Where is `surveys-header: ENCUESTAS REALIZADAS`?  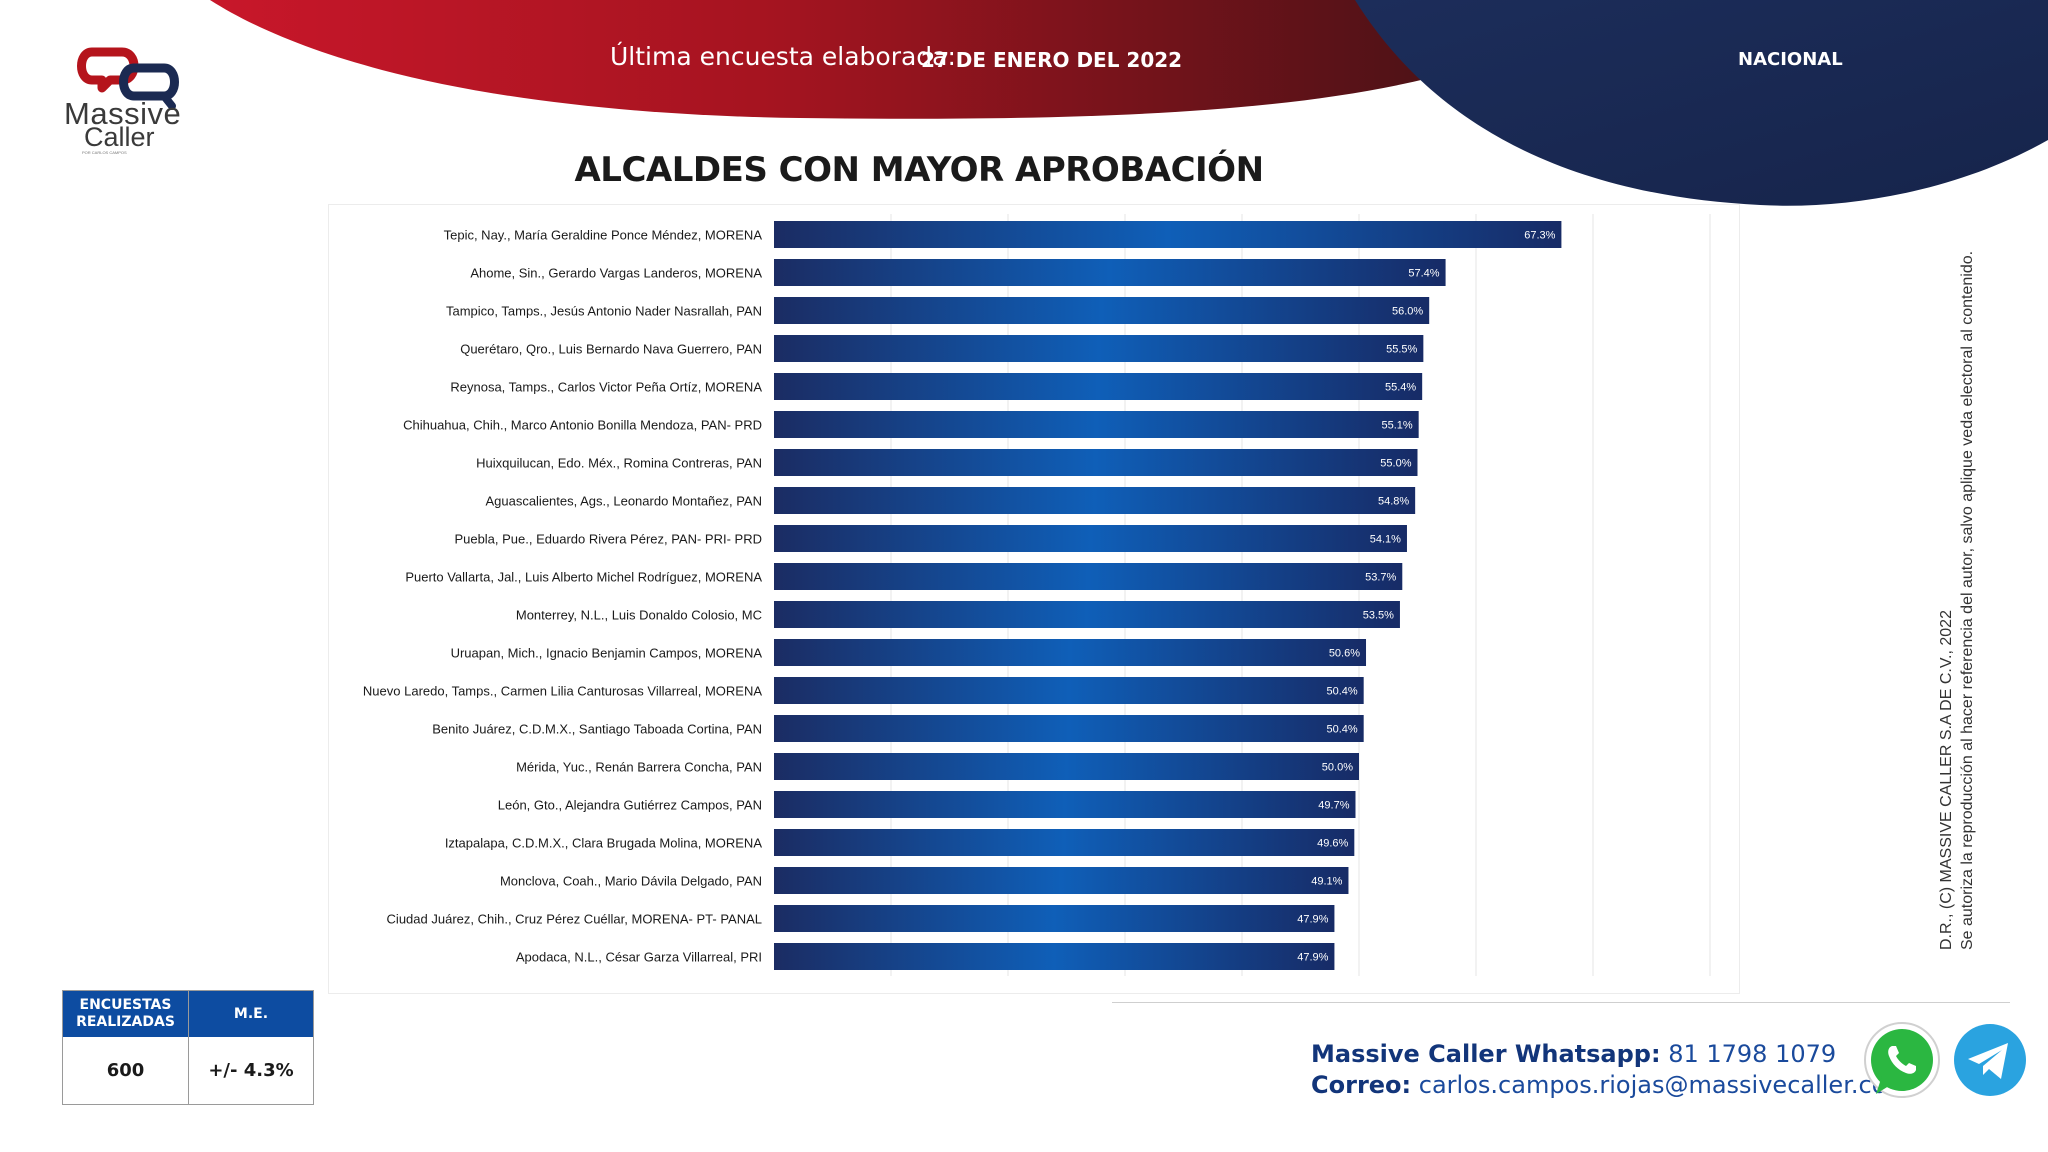
surveys-header: ENCUESTAS REALIZADAS is located at coordinates (125, 1014).